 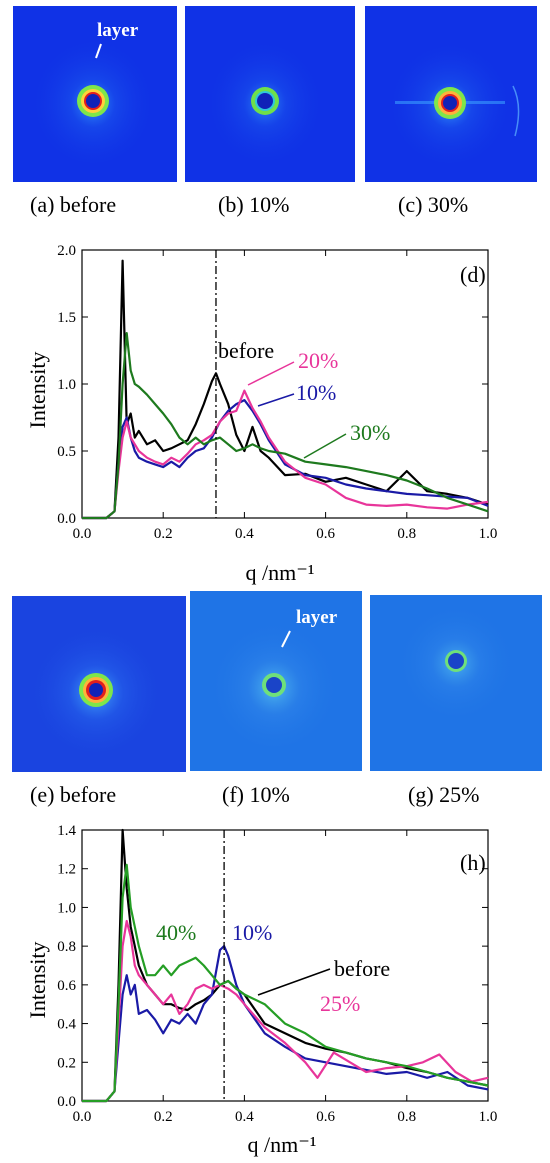 I want to click on caption-c: (c) 30%, so click(x=433, y=204).